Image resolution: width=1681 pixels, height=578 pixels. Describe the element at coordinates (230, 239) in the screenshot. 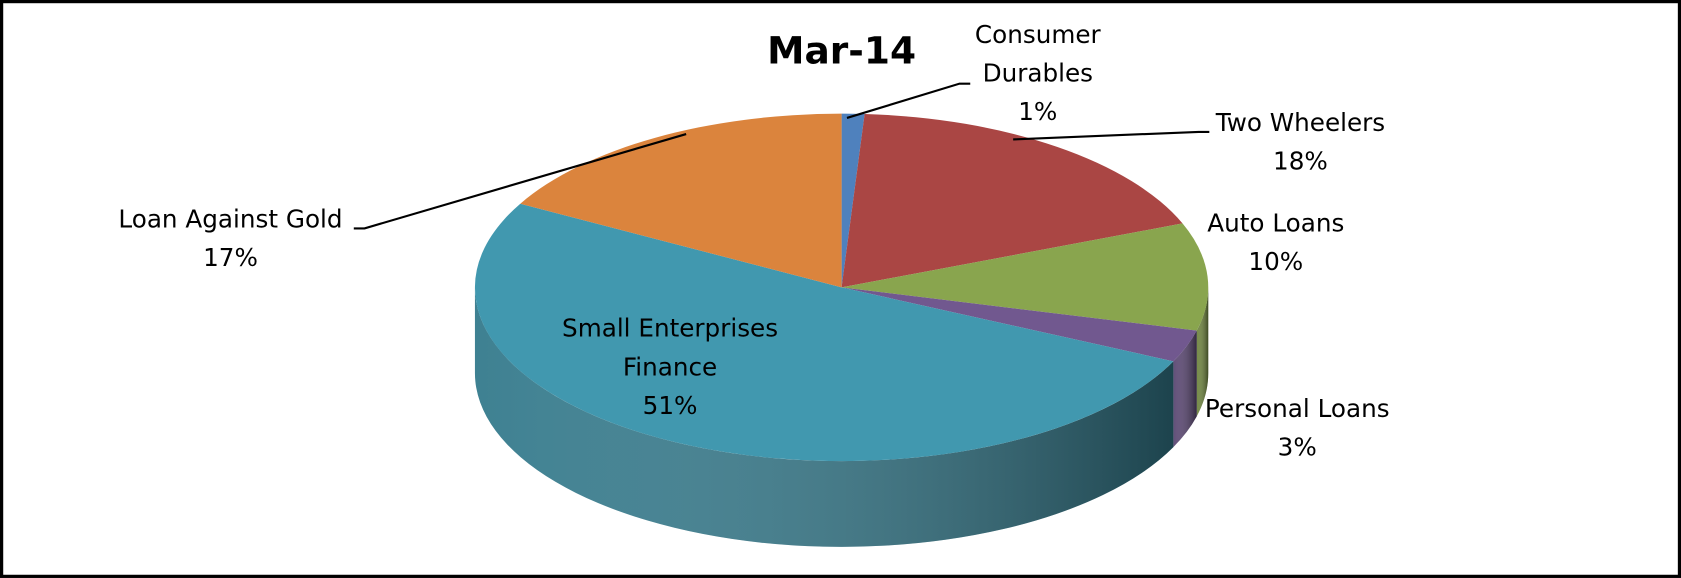

I see `data-label: Loan Against Gold 17%` at that location.